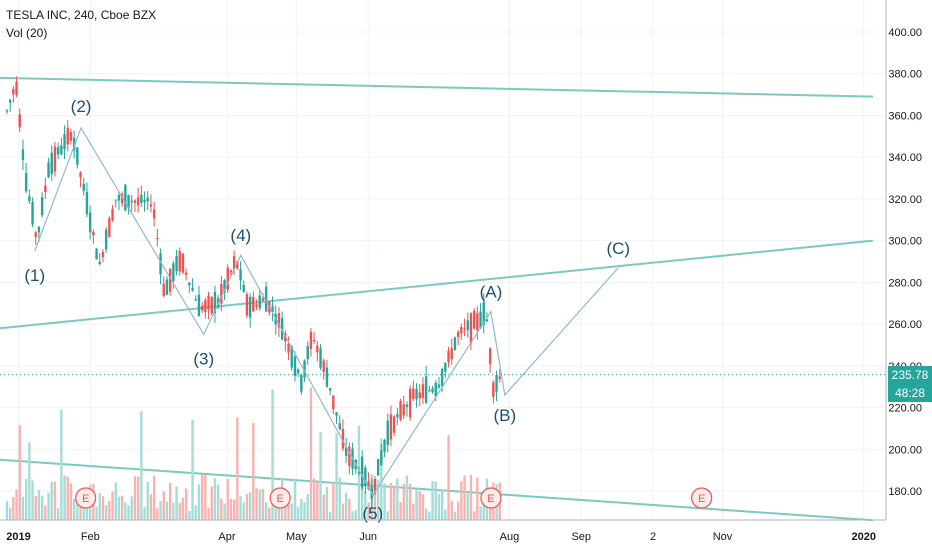 This screenshot has width=932, height=550. Describe the element at coordinates (905, 200) in the screenshot. I see `y-tick-label: 320.00` at that location.